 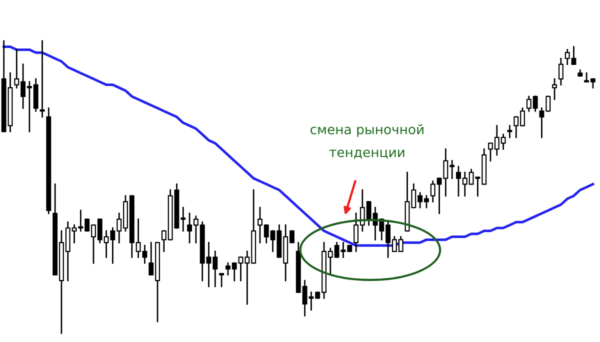 What do you see at coordinates (367, 141) in the screenshot?
I see `annotation: смена рыночной тенденции` at bounding box center [367, 141].